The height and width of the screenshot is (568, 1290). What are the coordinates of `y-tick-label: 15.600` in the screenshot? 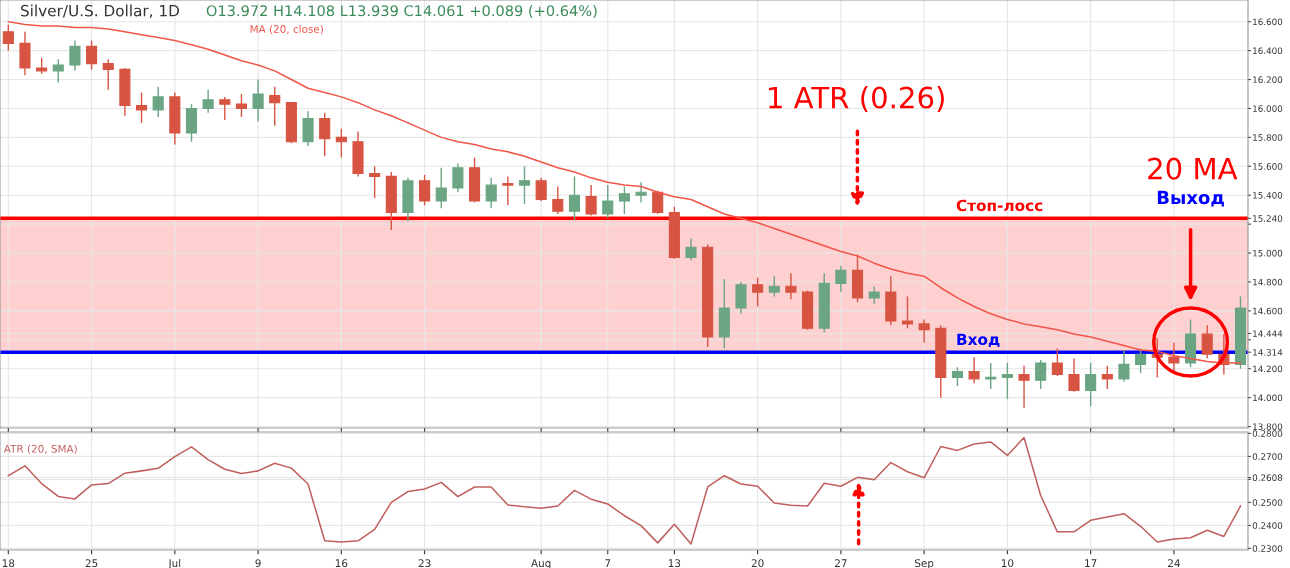 It's located at (1268, 166).